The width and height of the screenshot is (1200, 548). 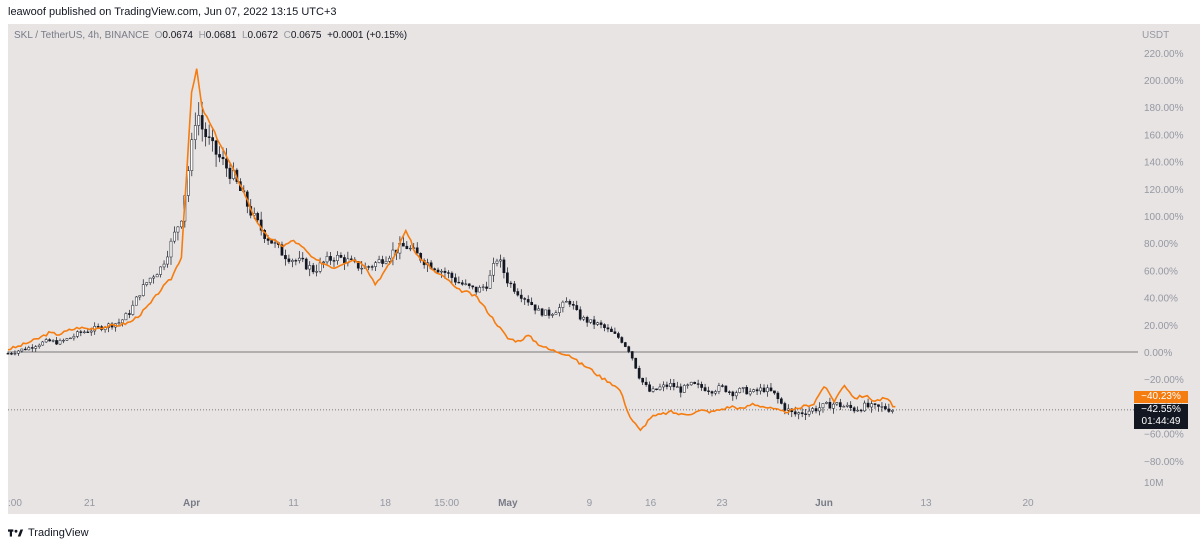 What do you see at coordinates (1161, 299) in the screenshot?
I see `y-tick-label: 40.00%` at bounding box center [1161, 299].